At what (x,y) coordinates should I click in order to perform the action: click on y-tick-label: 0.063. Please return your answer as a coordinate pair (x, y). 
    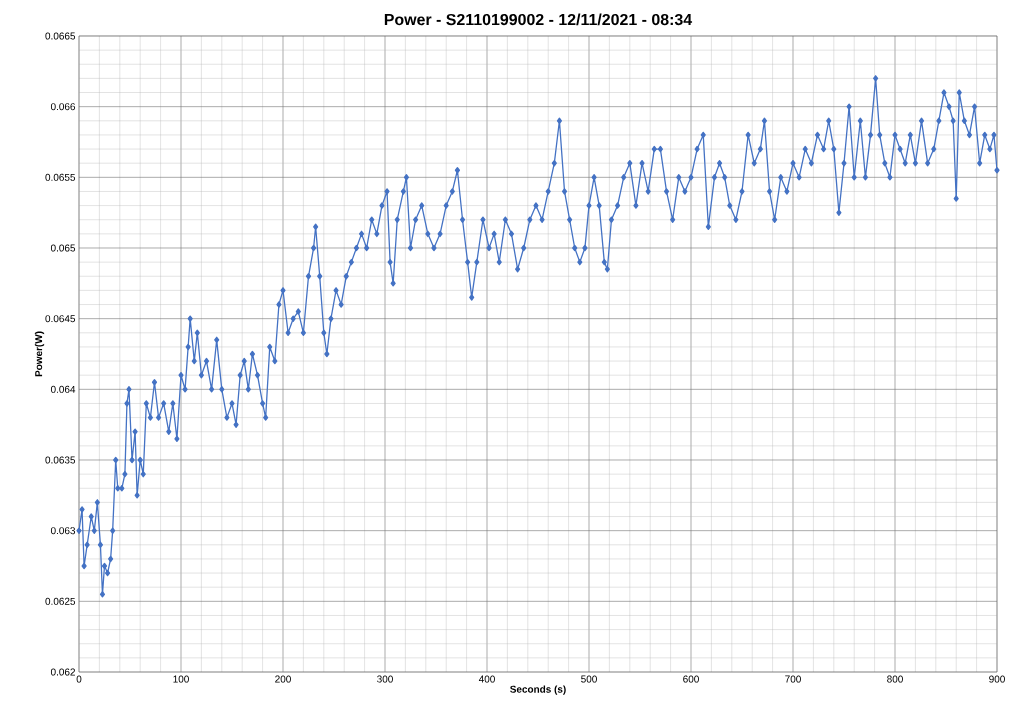
    Looking at the image, I should click on (63, 531).